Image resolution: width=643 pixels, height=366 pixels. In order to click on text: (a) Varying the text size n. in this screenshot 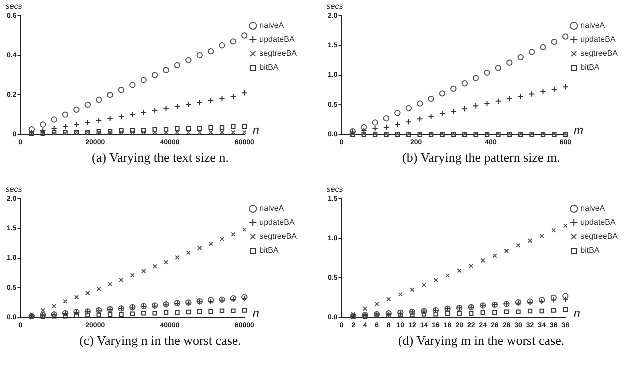, I will do `click(160, 158)`.